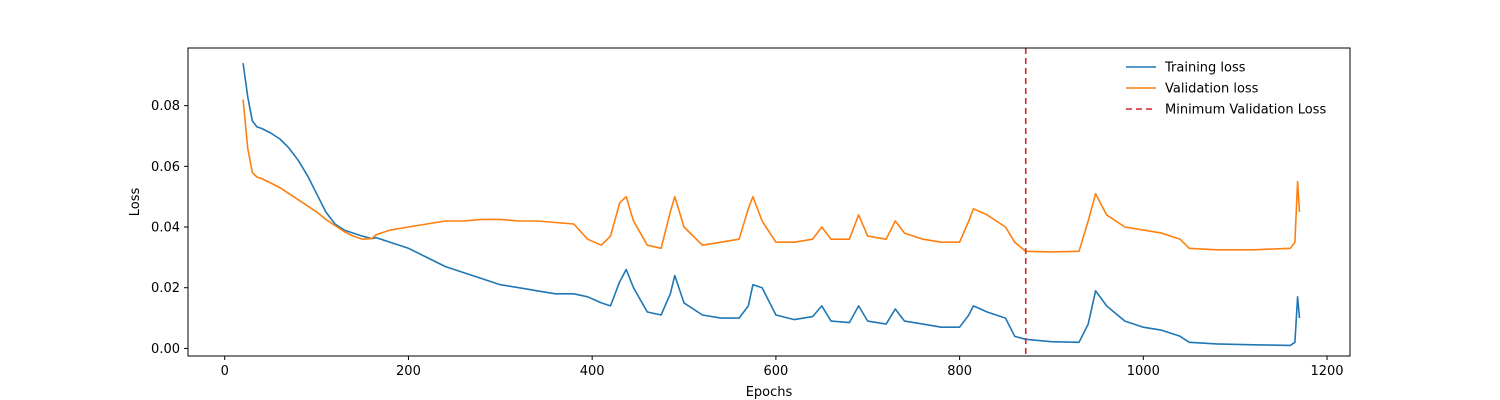 Image resolution: width=1500 pixels, height=400 pixels. I want to click on x-axis: 0 200 400 600 800 1000 1200, so click(782, 367).